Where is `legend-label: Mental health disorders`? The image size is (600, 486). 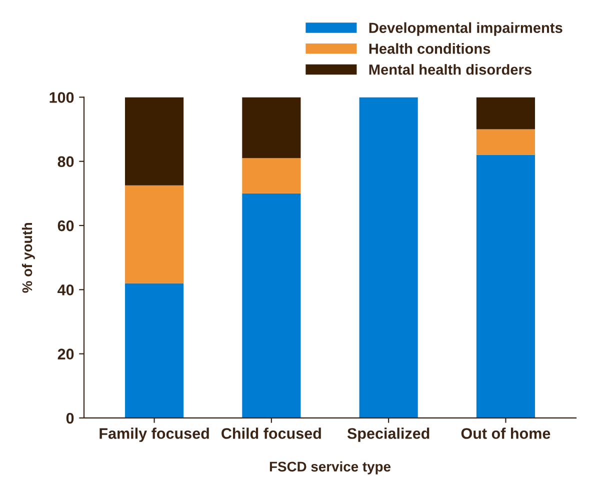
legend-label: Mental health disorders is located at coordinates (450, 69).